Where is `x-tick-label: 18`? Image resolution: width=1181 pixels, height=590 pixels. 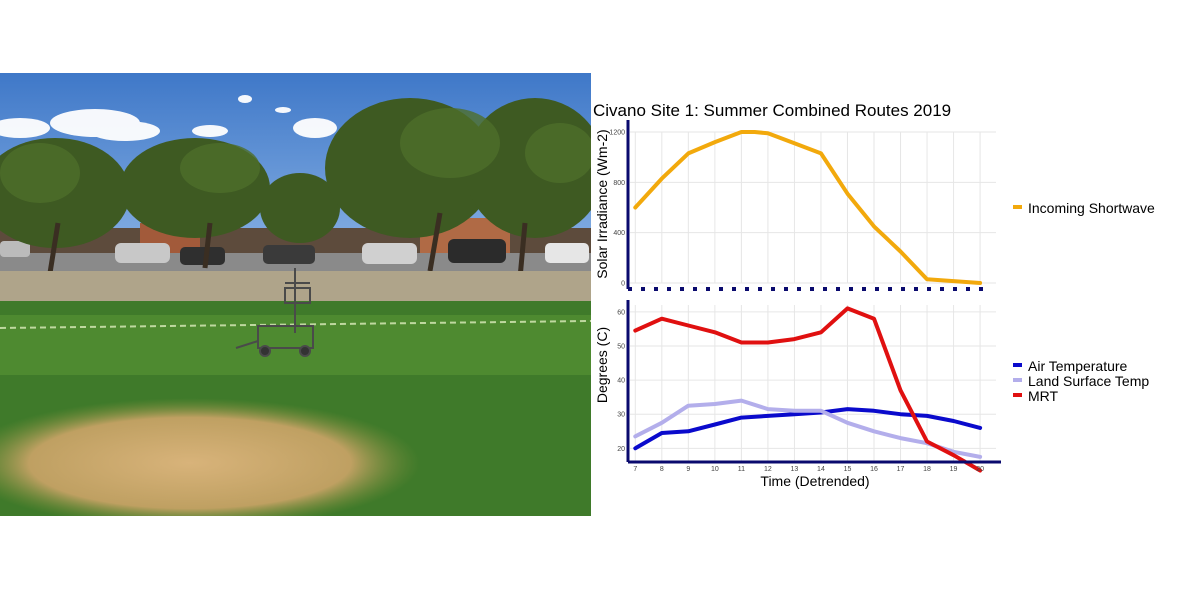
x-tick-label: 18 is located at coordinates (927, 469).